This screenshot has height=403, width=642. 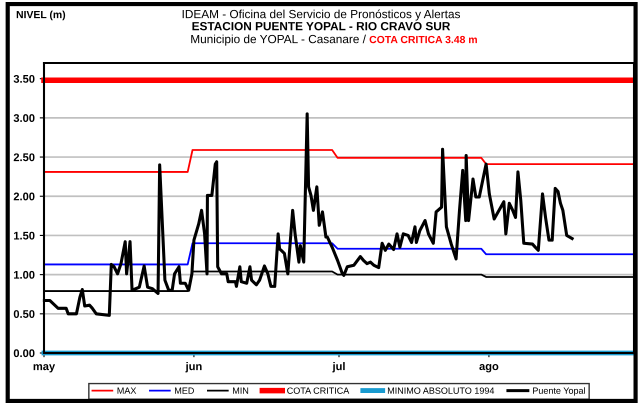 What do you see at coordinates (559, 391) in the screenshot?
I see `legend-label: Puente Yopal` at bounding box center [559, 391].